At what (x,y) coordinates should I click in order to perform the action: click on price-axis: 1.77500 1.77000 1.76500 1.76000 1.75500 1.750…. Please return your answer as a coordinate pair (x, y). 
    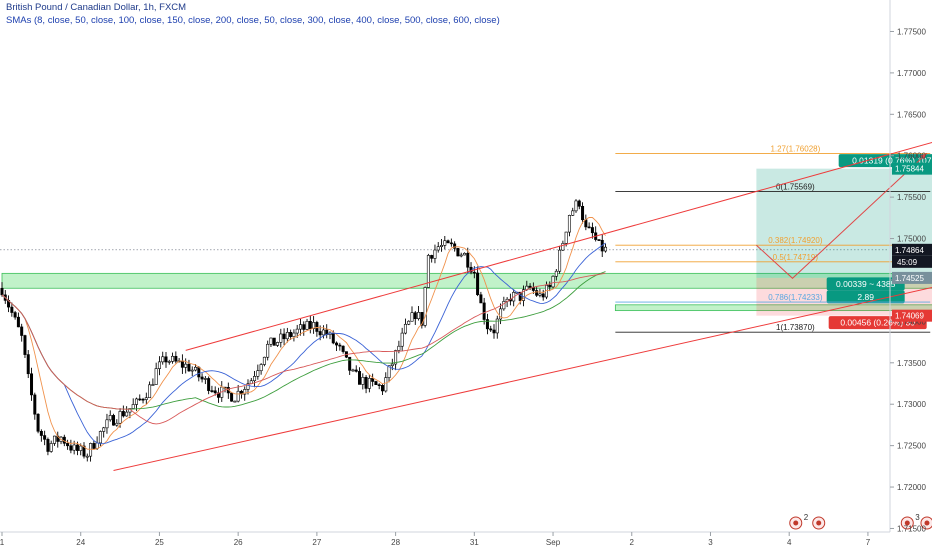
    Looking at the image, I should click on (910, 266).